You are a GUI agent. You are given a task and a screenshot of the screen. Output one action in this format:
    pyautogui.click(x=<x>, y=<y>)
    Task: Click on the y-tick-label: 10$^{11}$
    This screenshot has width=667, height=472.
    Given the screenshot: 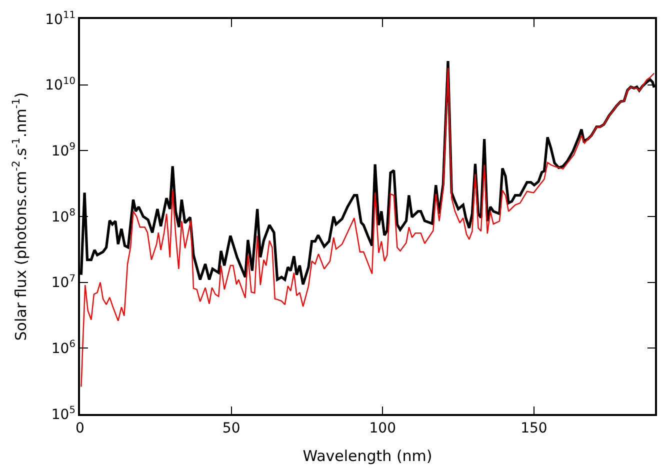 What is the action you would take?
    pyautogui.click(x=60, y=19)
    